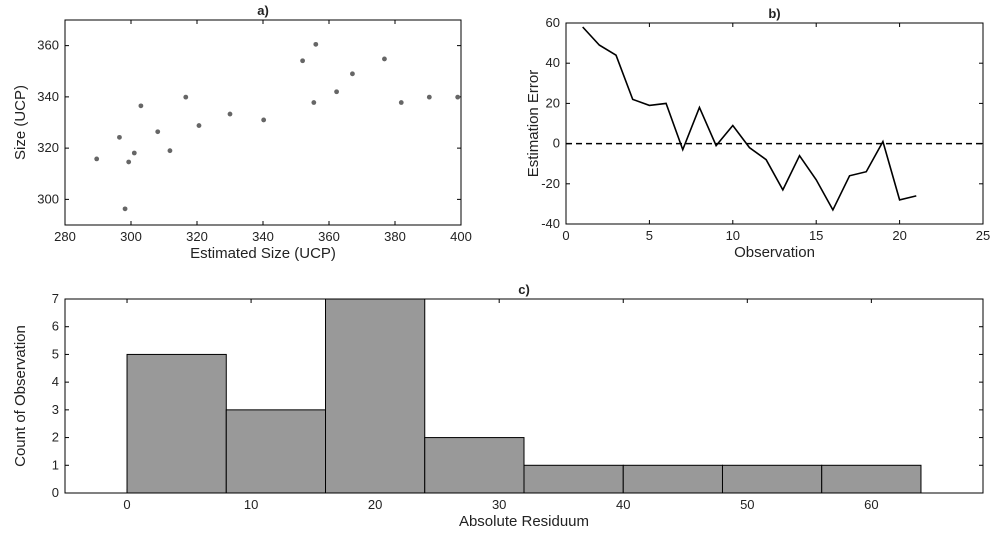  I want to click on y-tick-label: 3, so click(55, 409).